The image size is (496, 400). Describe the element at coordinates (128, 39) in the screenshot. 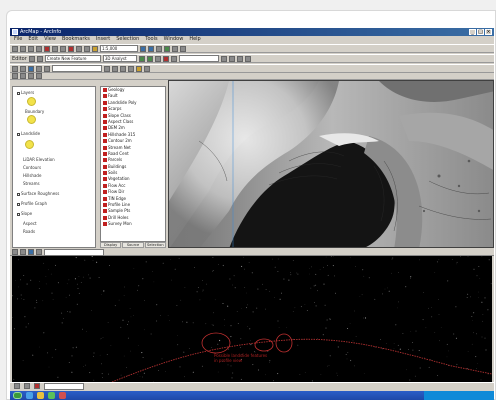

I see `menu-selection: Selection` at that location.